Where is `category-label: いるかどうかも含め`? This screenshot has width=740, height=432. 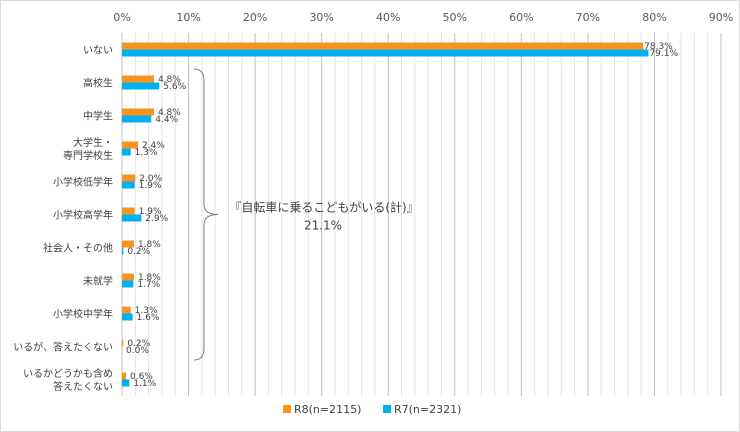 category-label: いるかどうかも含め is located at coordinates (68, 373).